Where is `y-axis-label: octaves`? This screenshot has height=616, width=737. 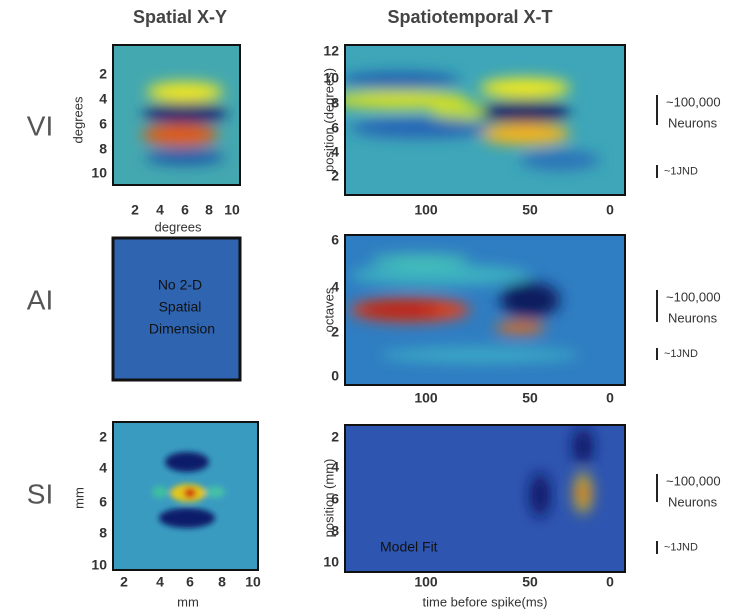 y-axis-label: octaves is located at coordinates (328, 309).